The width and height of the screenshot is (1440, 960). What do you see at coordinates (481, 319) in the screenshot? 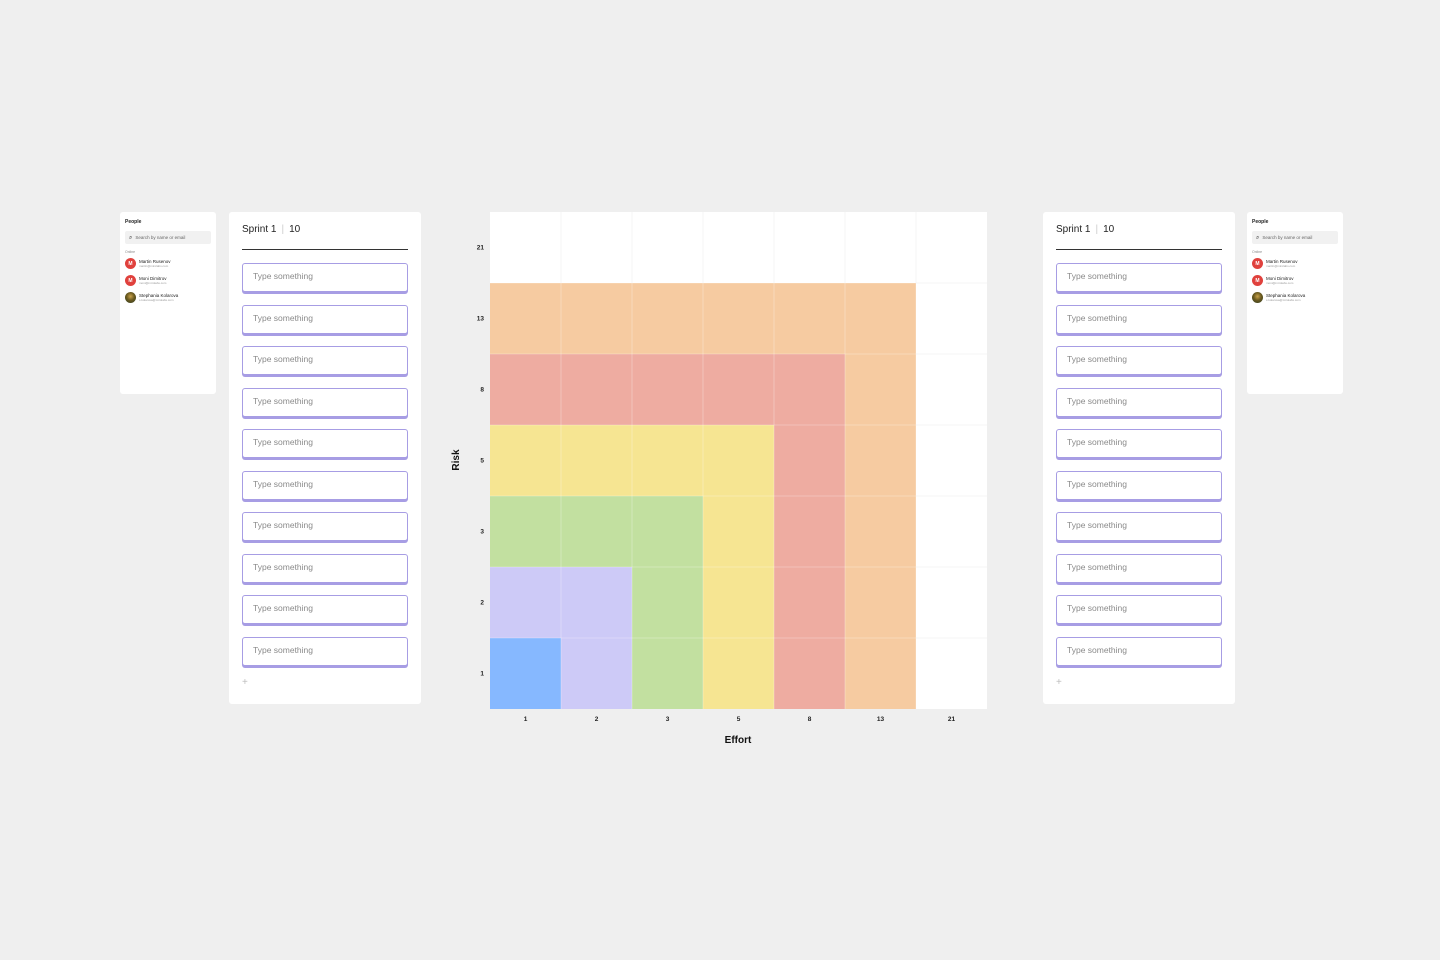
I see `y-tick-label: 13` at bounding box center [481, 319].